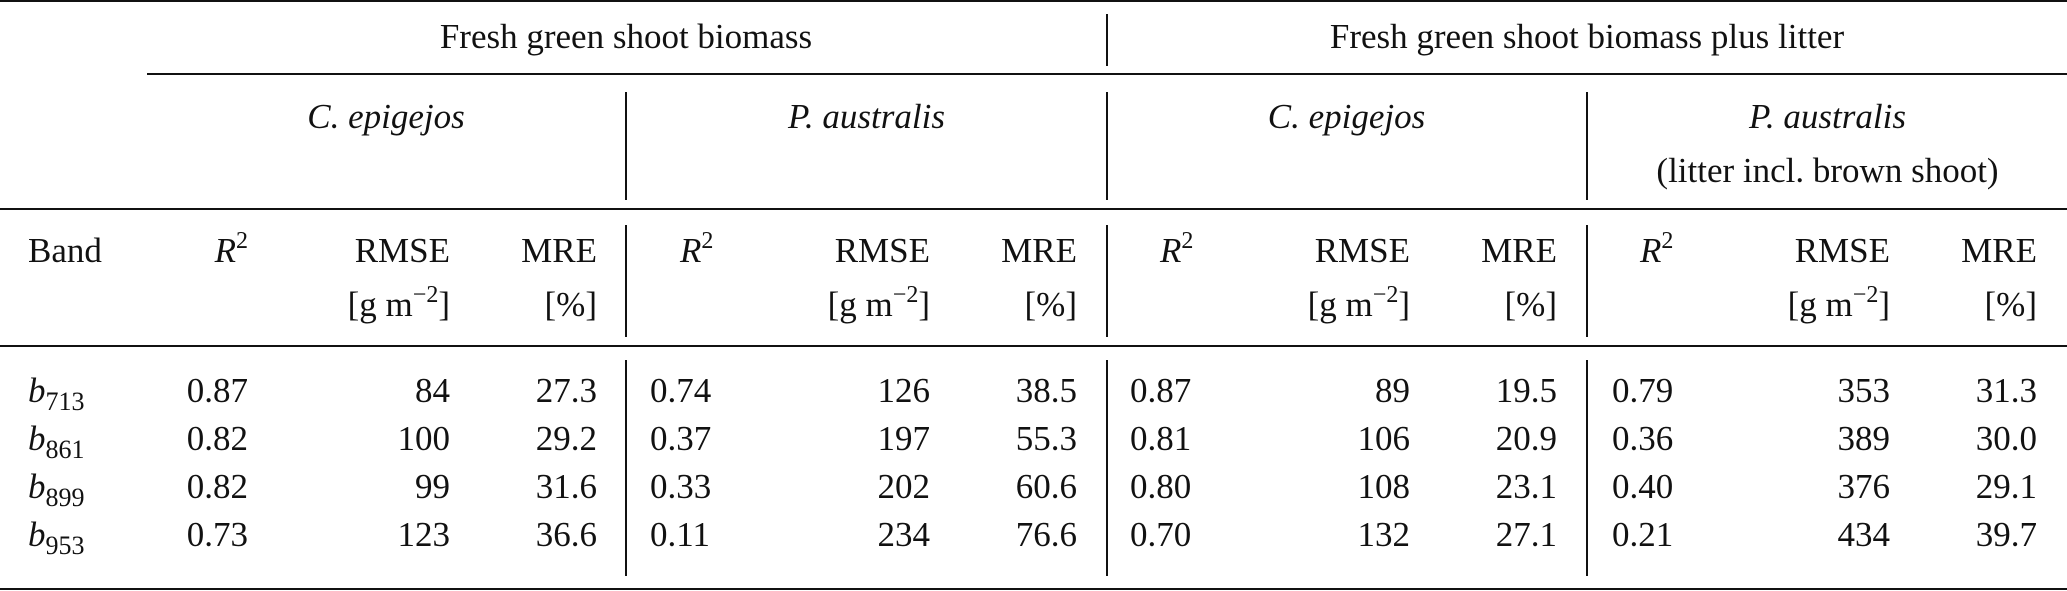 Image resolution: width=2067 pixels, height=591 pixels. I want to click on species-header-1: C. epigejos, so click(386, 116).